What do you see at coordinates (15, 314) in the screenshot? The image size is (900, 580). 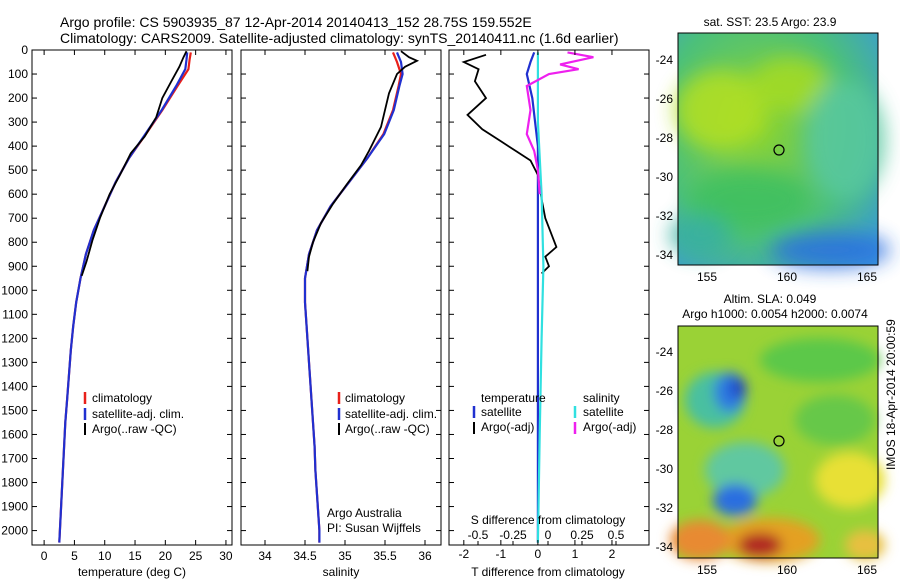 I see `y-tick-label: 1100` at bounding box center [15, 314].